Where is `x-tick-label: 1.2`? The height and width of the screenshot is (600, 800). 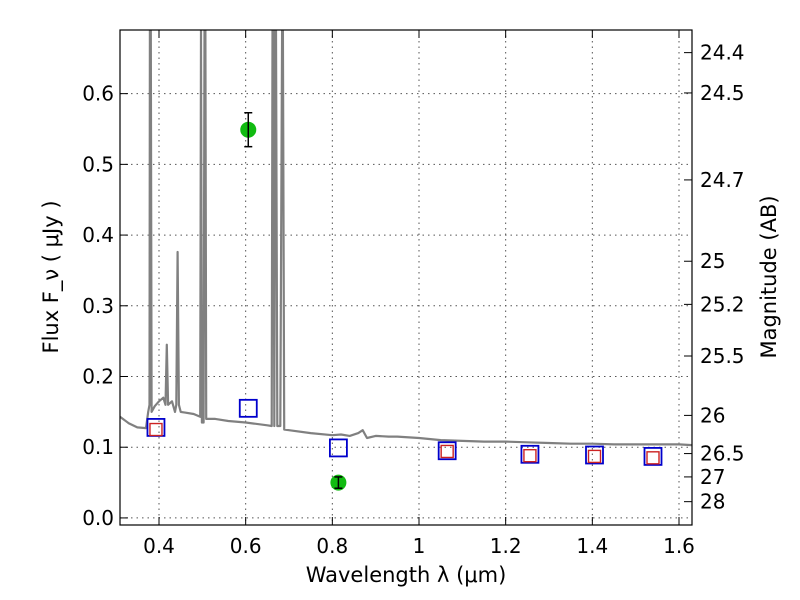 x-tick-label: 1.2 is located at coordinates (506, 546).